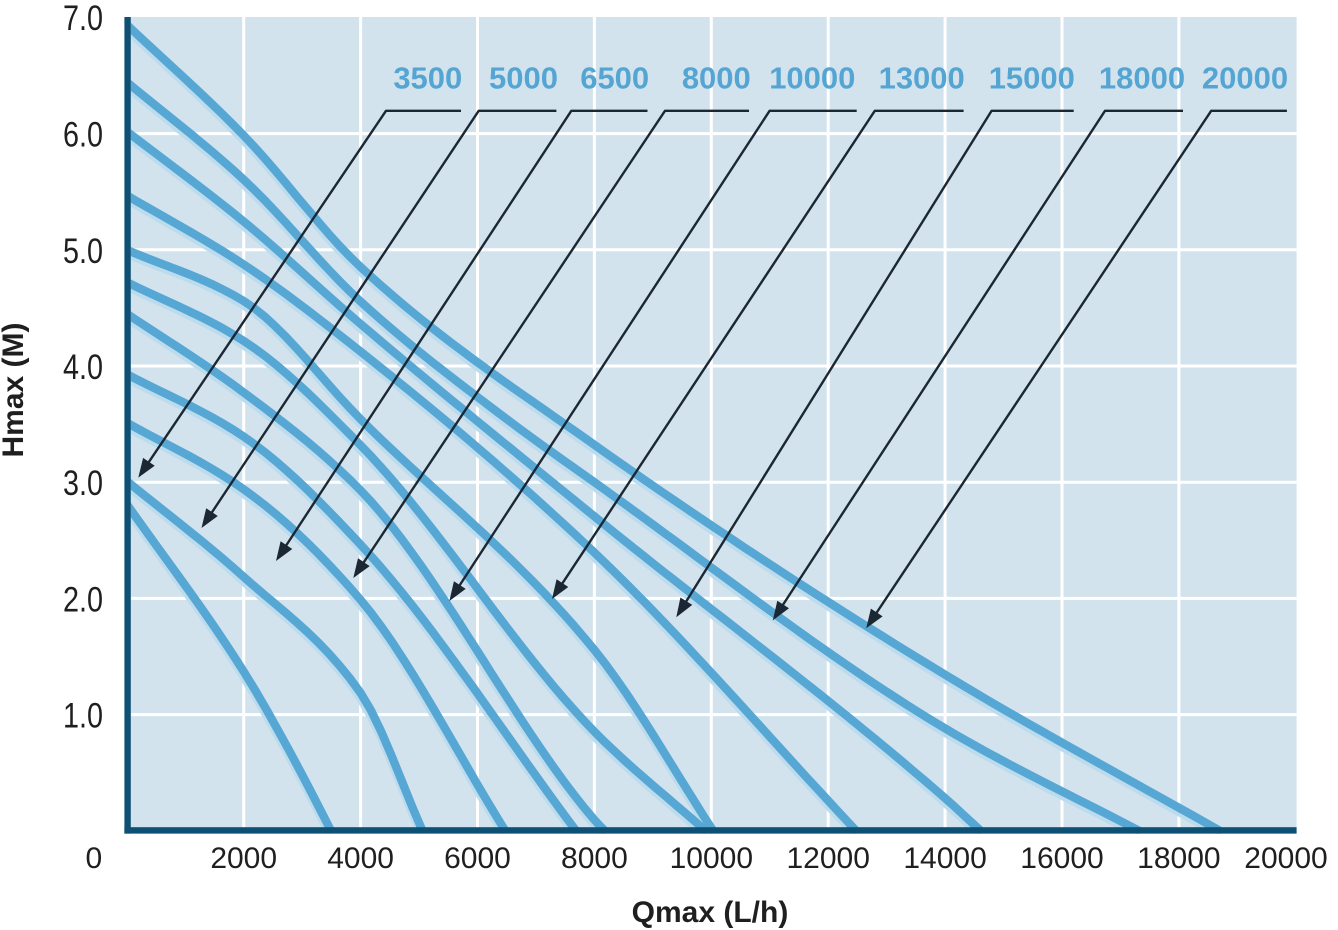  What do you see at coordinates (710, 912) in the screenshot?
I see `svg-text: Qmax (L/h)` at bounding box center [710, 912].